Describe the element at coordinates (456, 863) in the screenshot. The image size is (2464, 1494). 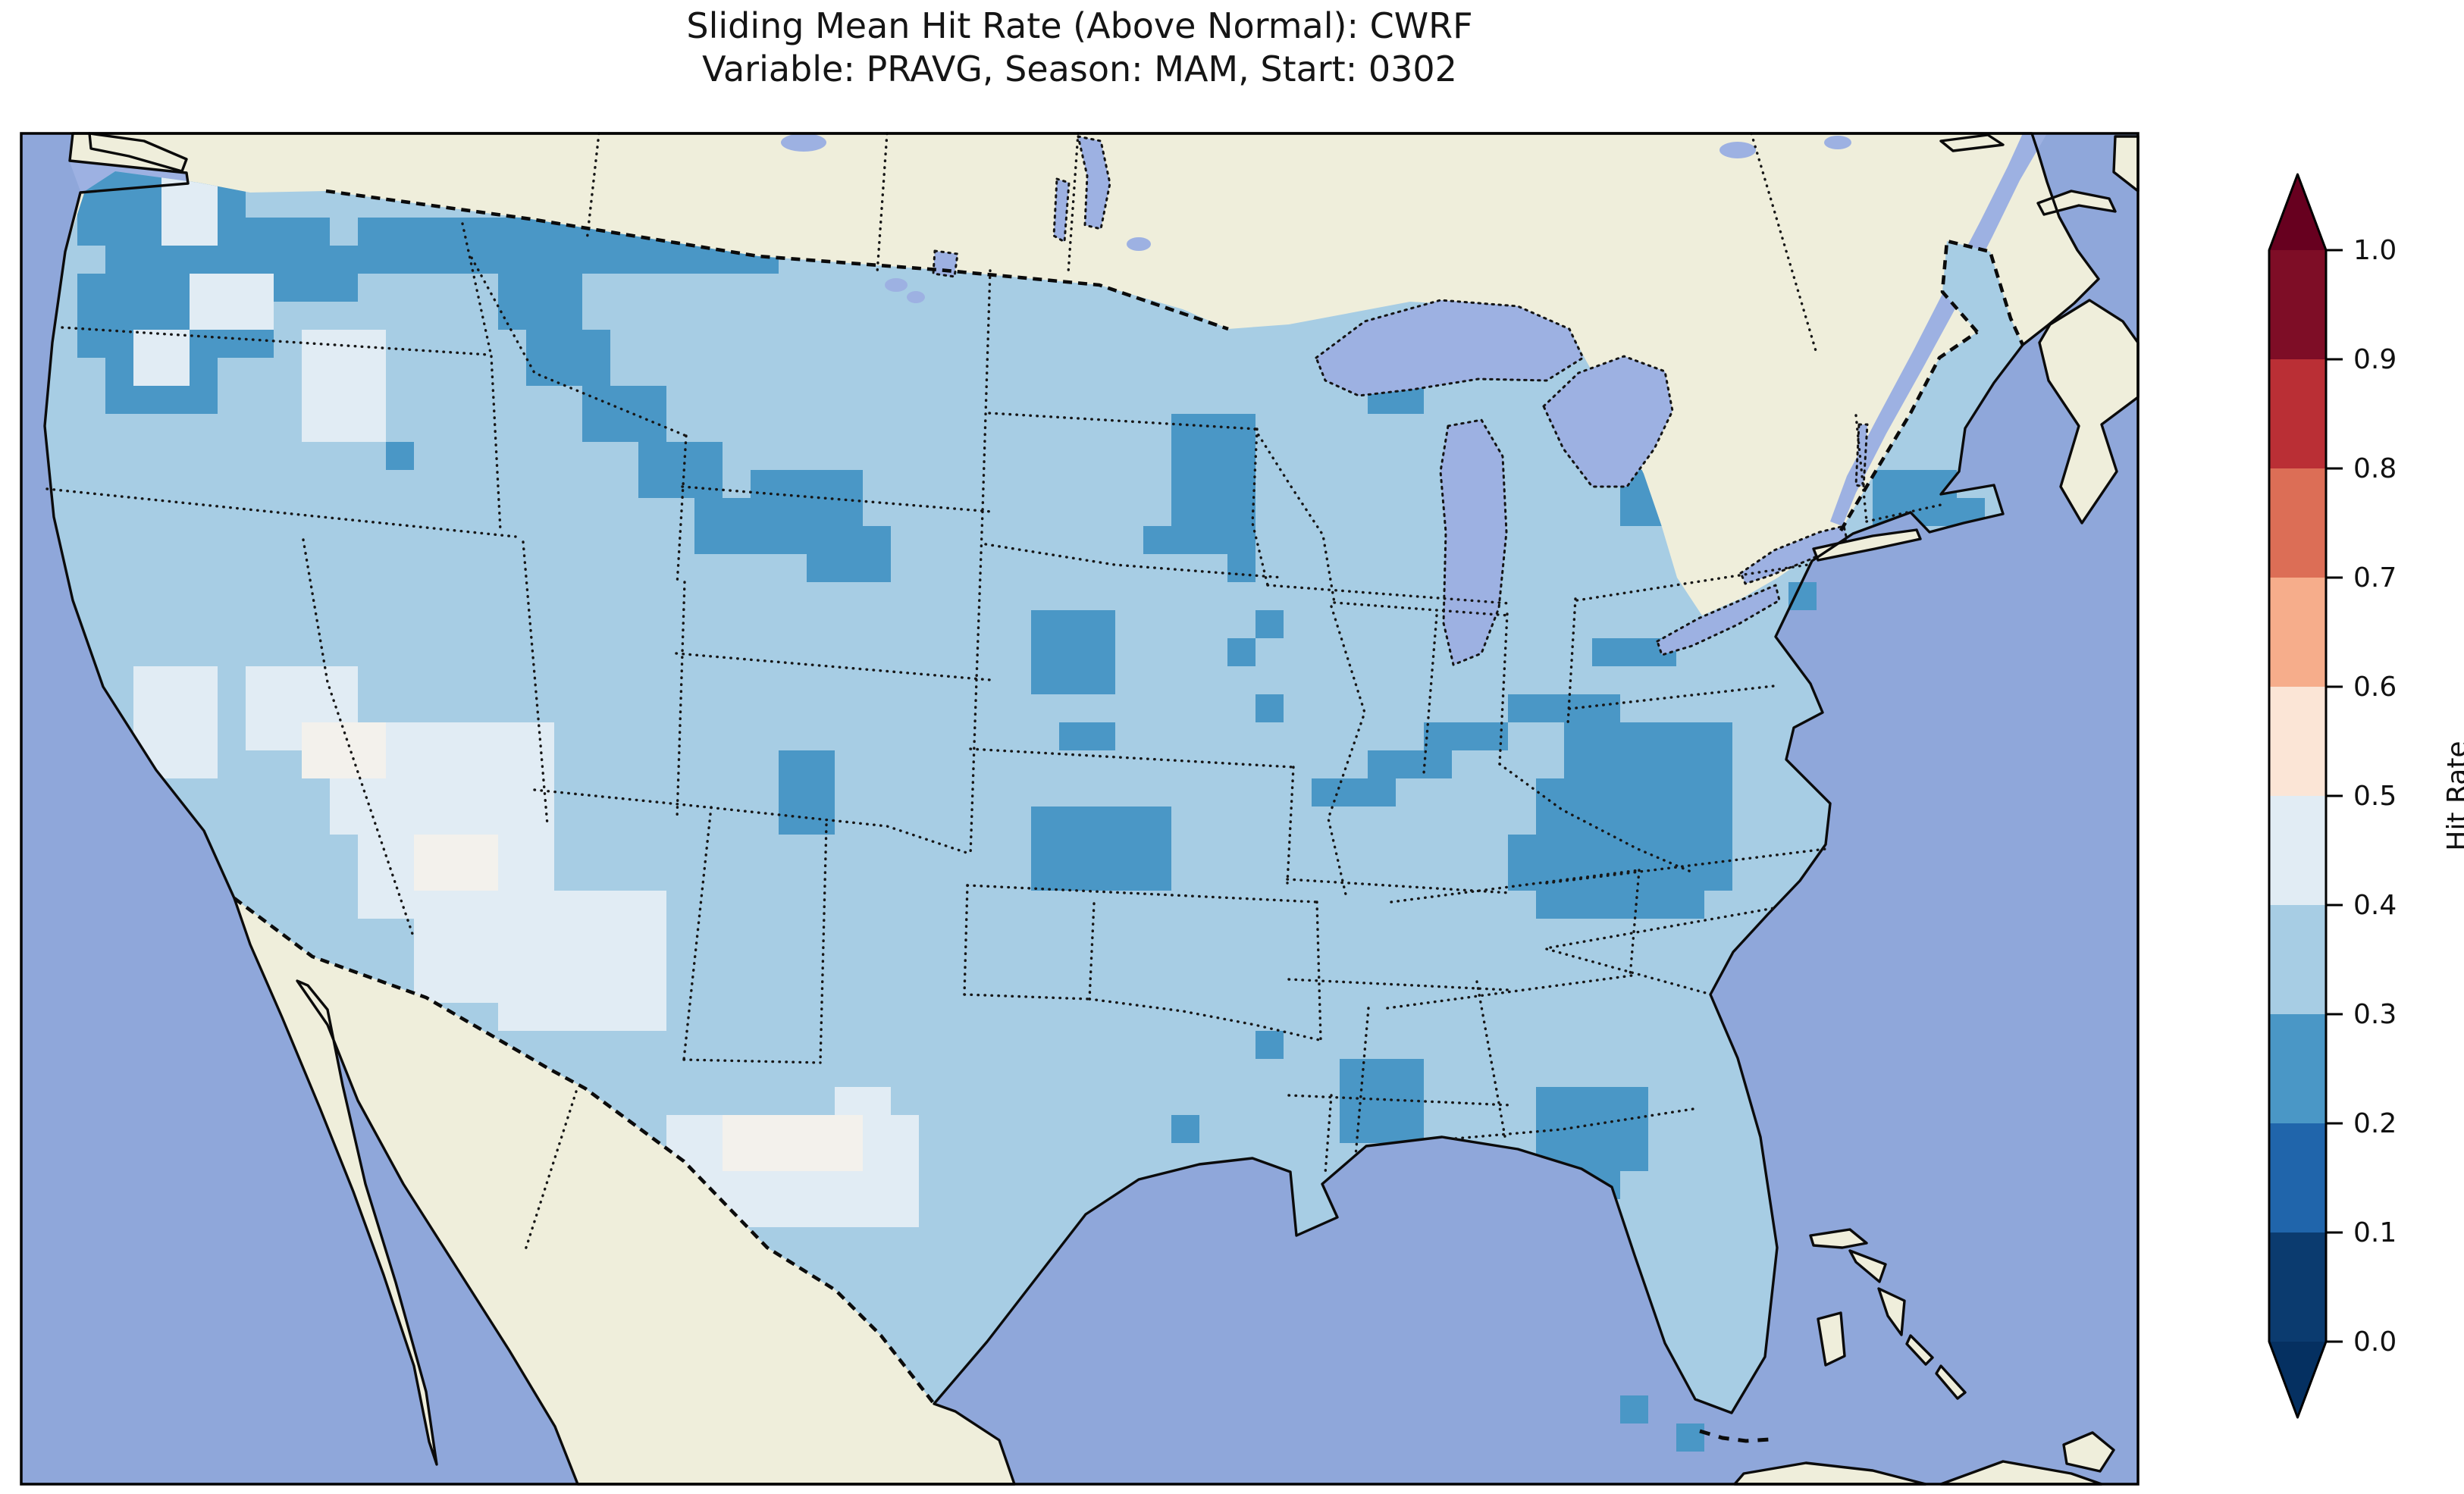
I see `hit-rate-cells-0.5-0.6` at that location.